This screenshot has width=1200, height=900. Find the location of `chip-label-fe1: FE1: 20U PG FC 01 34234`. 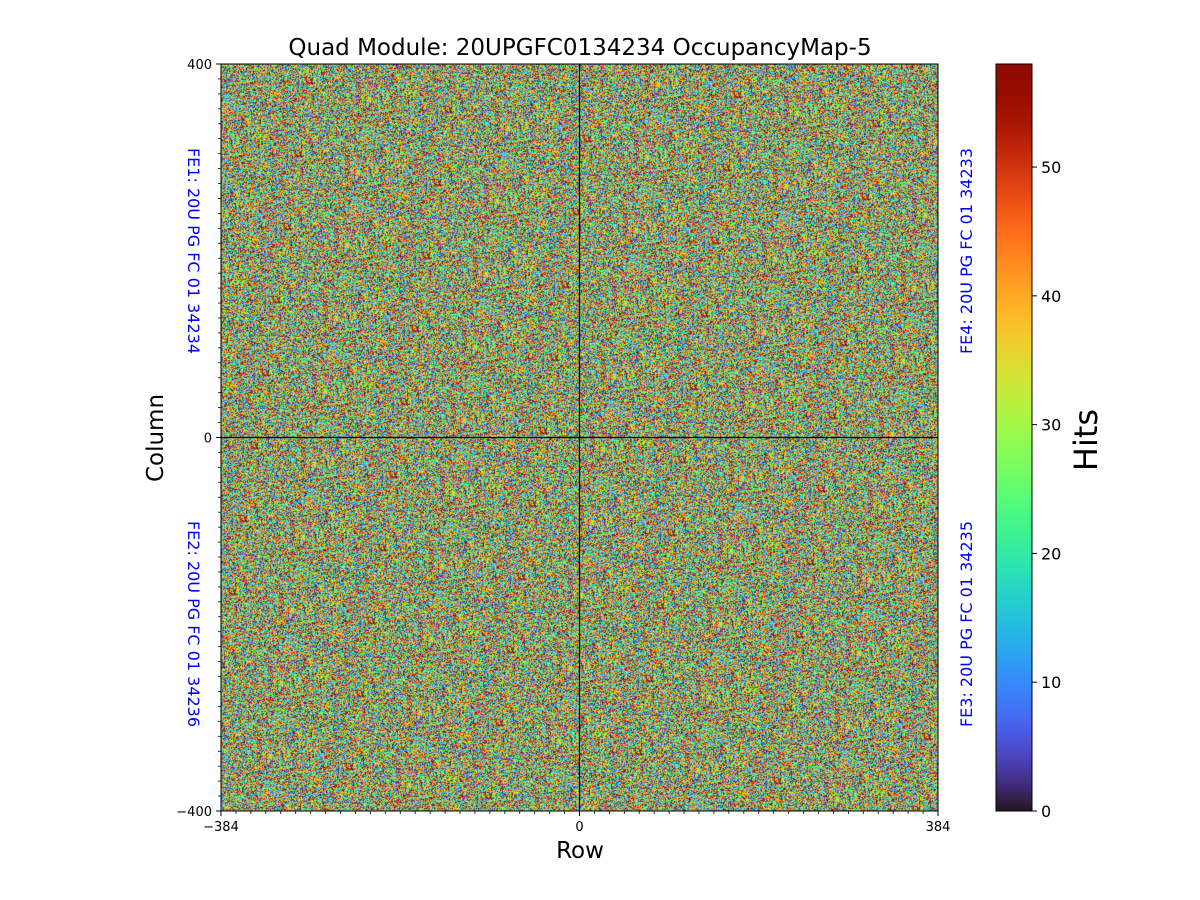

chip-label-fe1: FE1: 20U PG FC 01 34234 is located at coordinates (193, 251).